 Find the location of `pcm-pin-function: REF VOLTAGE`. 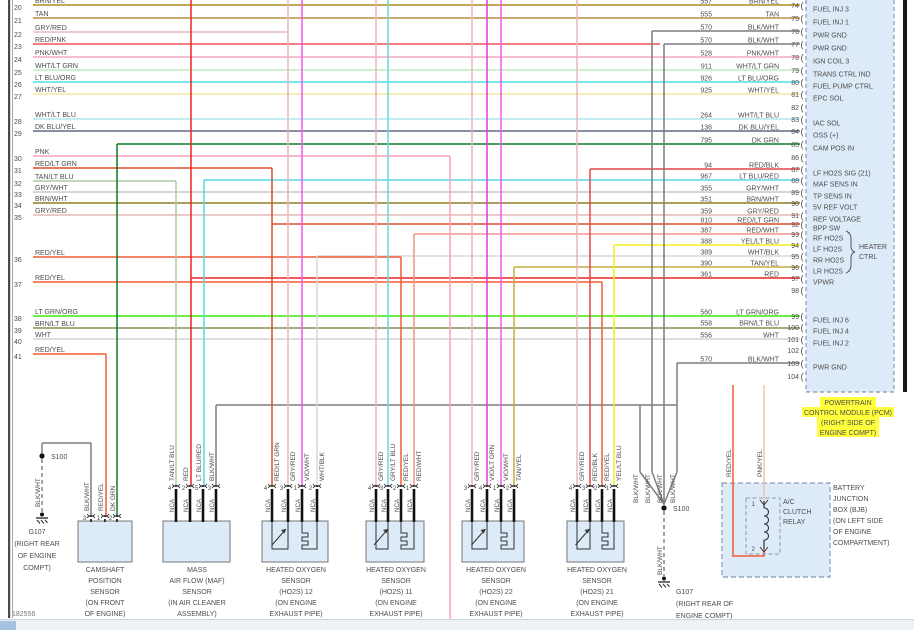

pcm-pin-function: REF VOLTAGE is located at coordinates (837, 220).